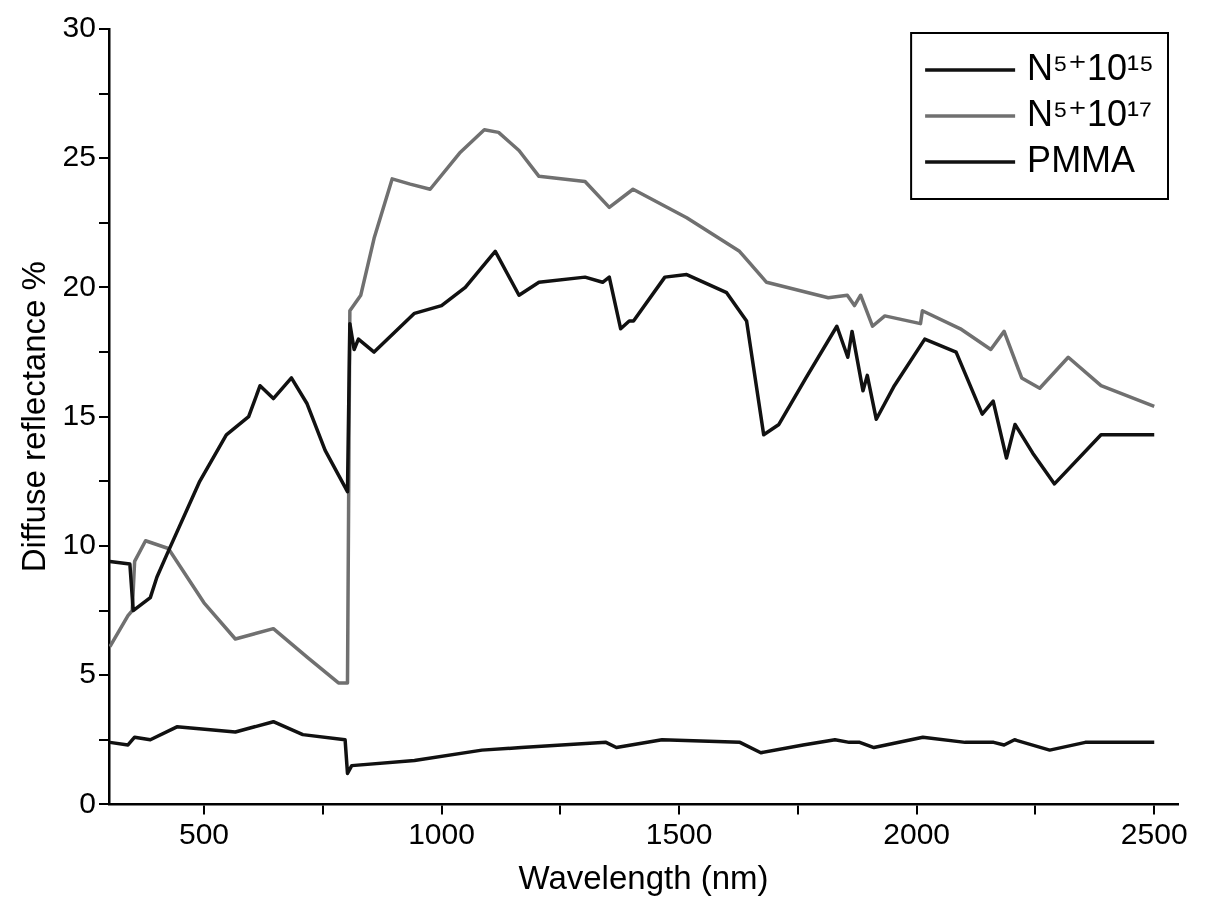  What do you see at coordinates (204, 833) in the screenshot?
I see `x-tick-label: 500` at bounding box center [204, 833].